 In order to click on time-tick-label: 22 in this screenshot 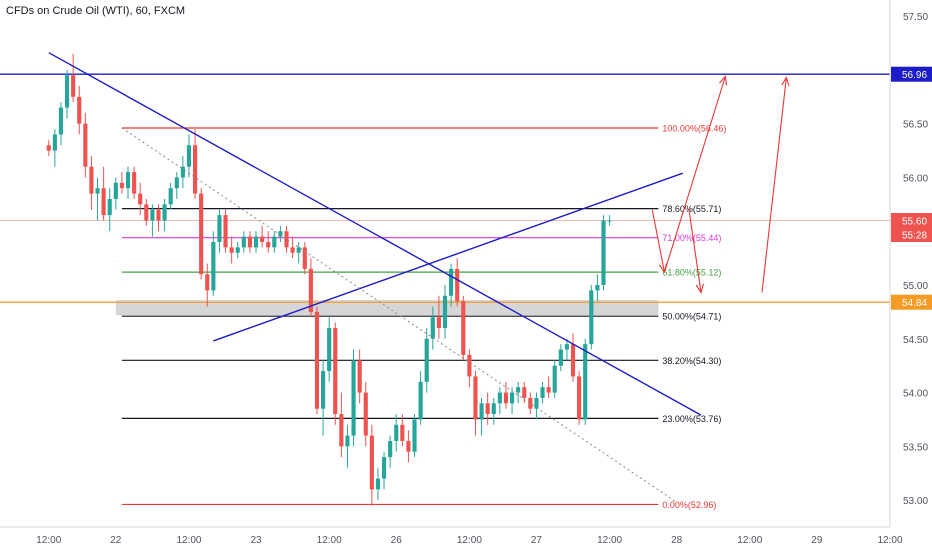, I will do `click(116, 540)`.